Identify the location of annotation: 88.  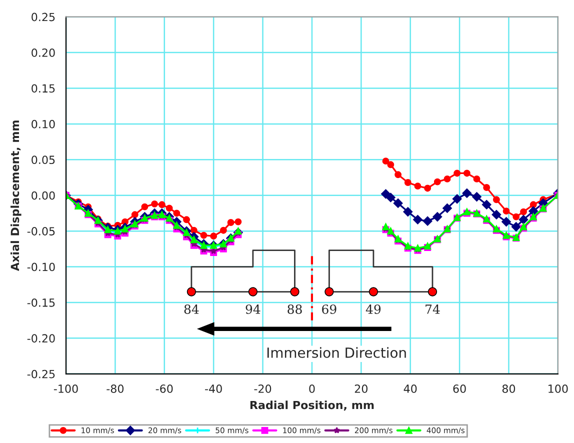
(295, 309).